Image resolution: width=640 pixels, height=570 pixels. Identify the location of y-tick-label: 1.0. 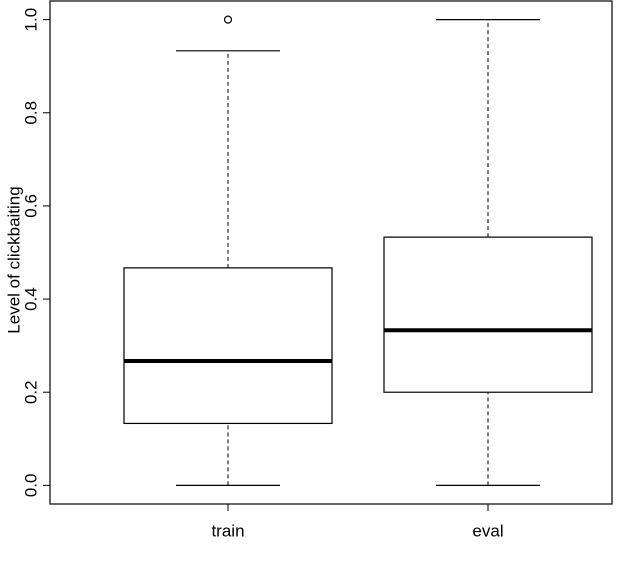
(30, 20).